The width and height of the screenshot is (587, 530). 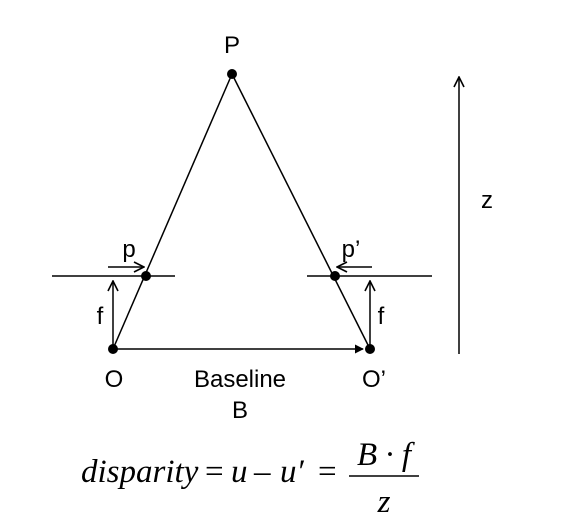 What do you see at coordinates (232, 45) in the screenshot?
I see `point-label: P` at bounding box center [232, 45].